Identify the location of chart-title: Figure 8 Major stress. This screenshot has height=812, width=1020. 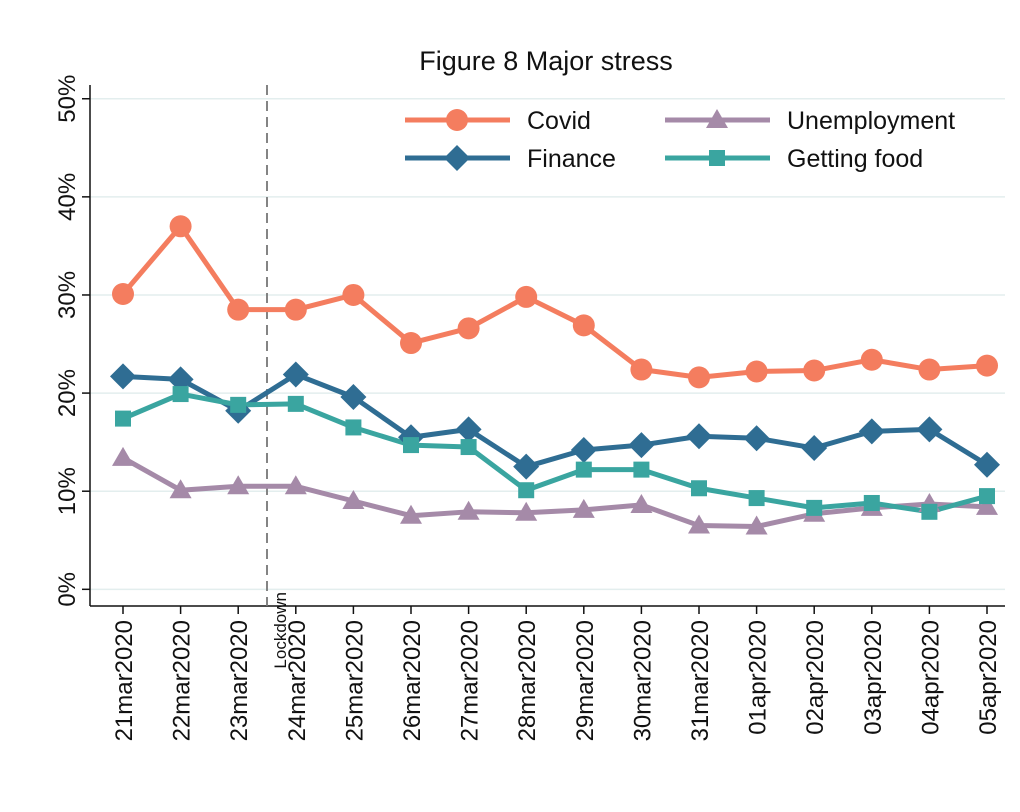
(546, 61).